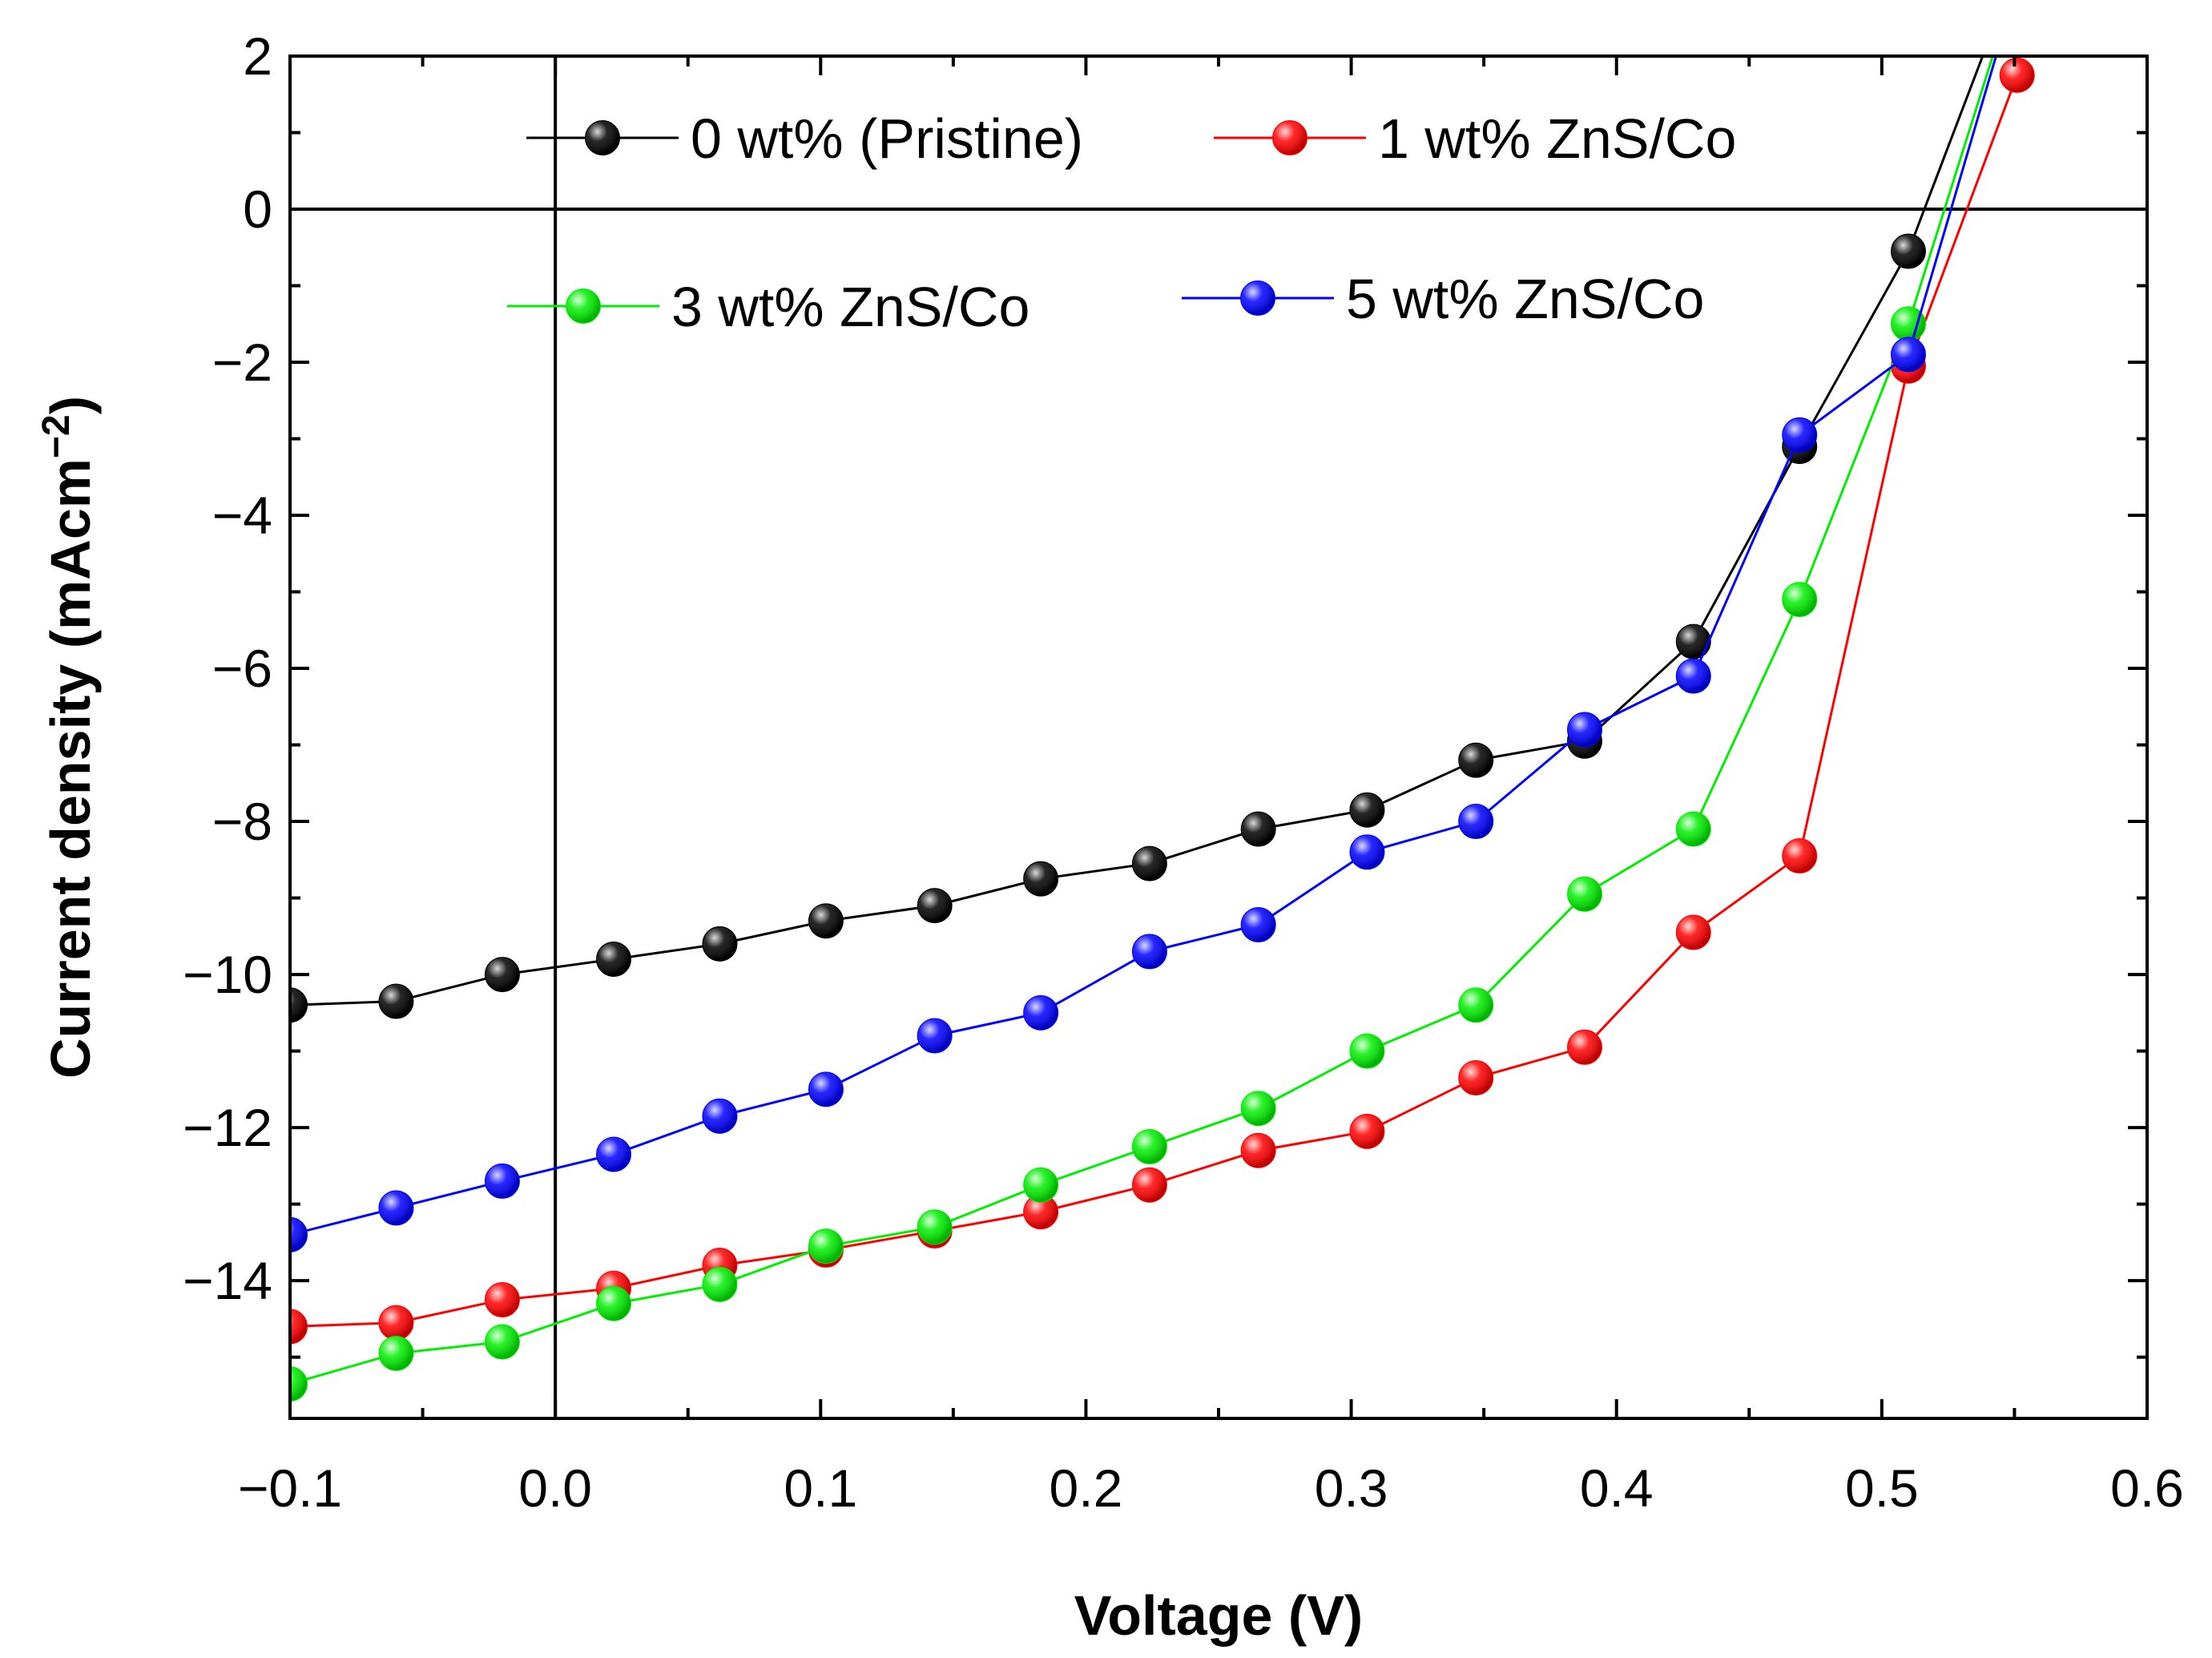 The image size is (2212, 1658). Describe the element at coordinates (1351, 1488) in the screenshot. I see `x-tick-label: 0.3` at that location.